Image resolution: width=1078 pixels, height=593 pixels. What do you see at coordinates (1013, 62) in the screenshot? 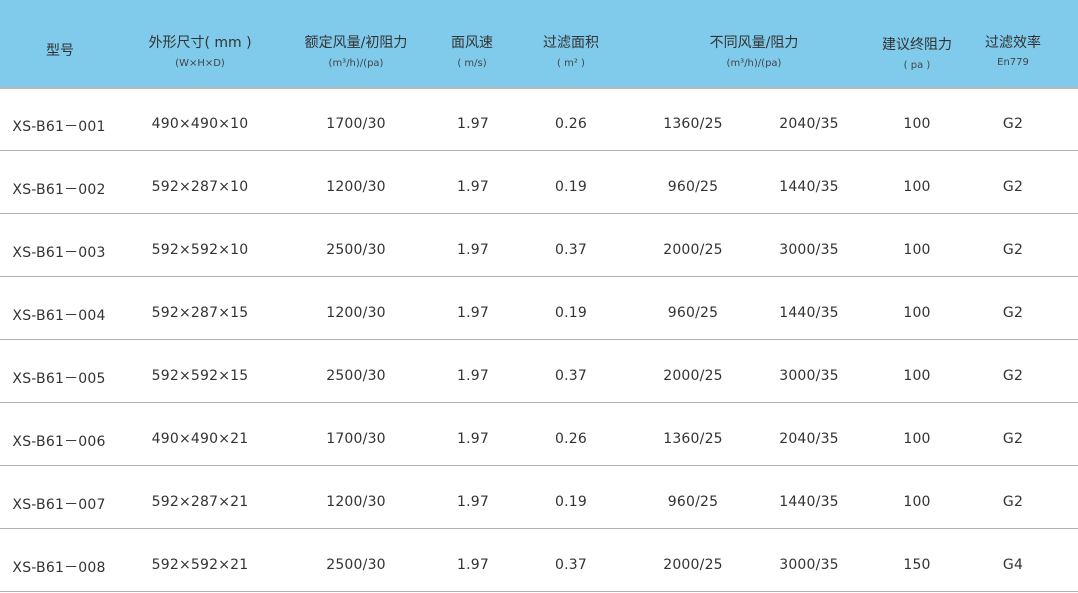
I see `header-eff-standard: En779` at bounding box center [1013, 62].